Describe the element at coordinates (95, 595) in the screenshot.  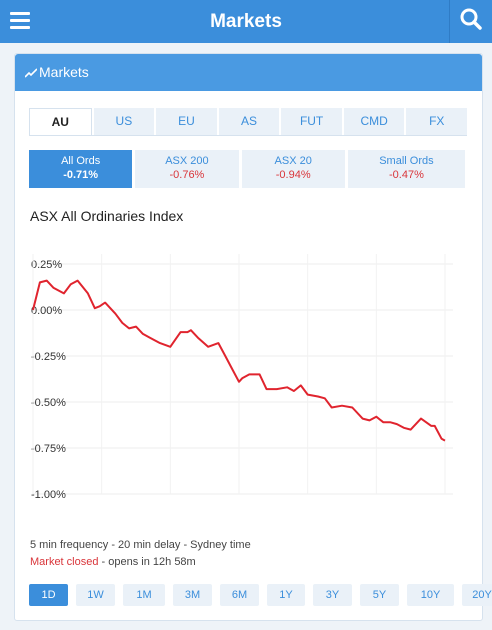
I see `period-1w: 1W` at that location.